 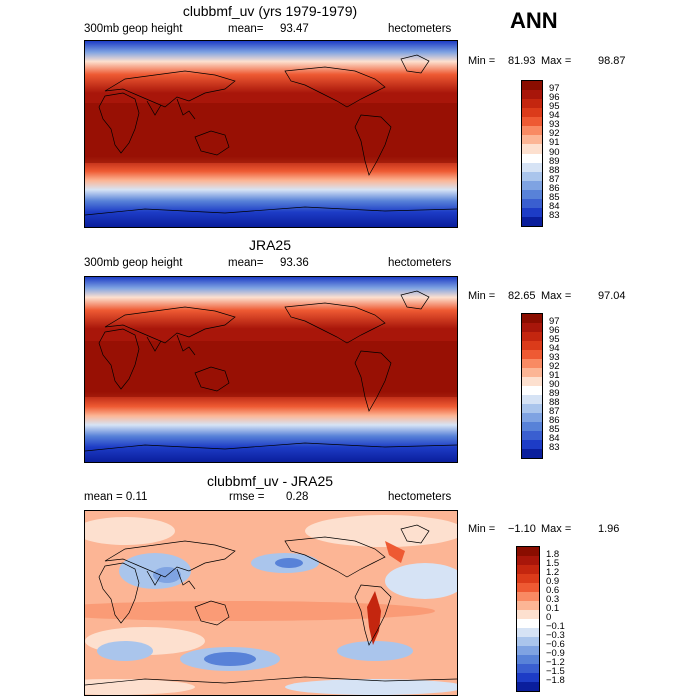 I want to click on season-label: ANN, so click(x=534, y=20).